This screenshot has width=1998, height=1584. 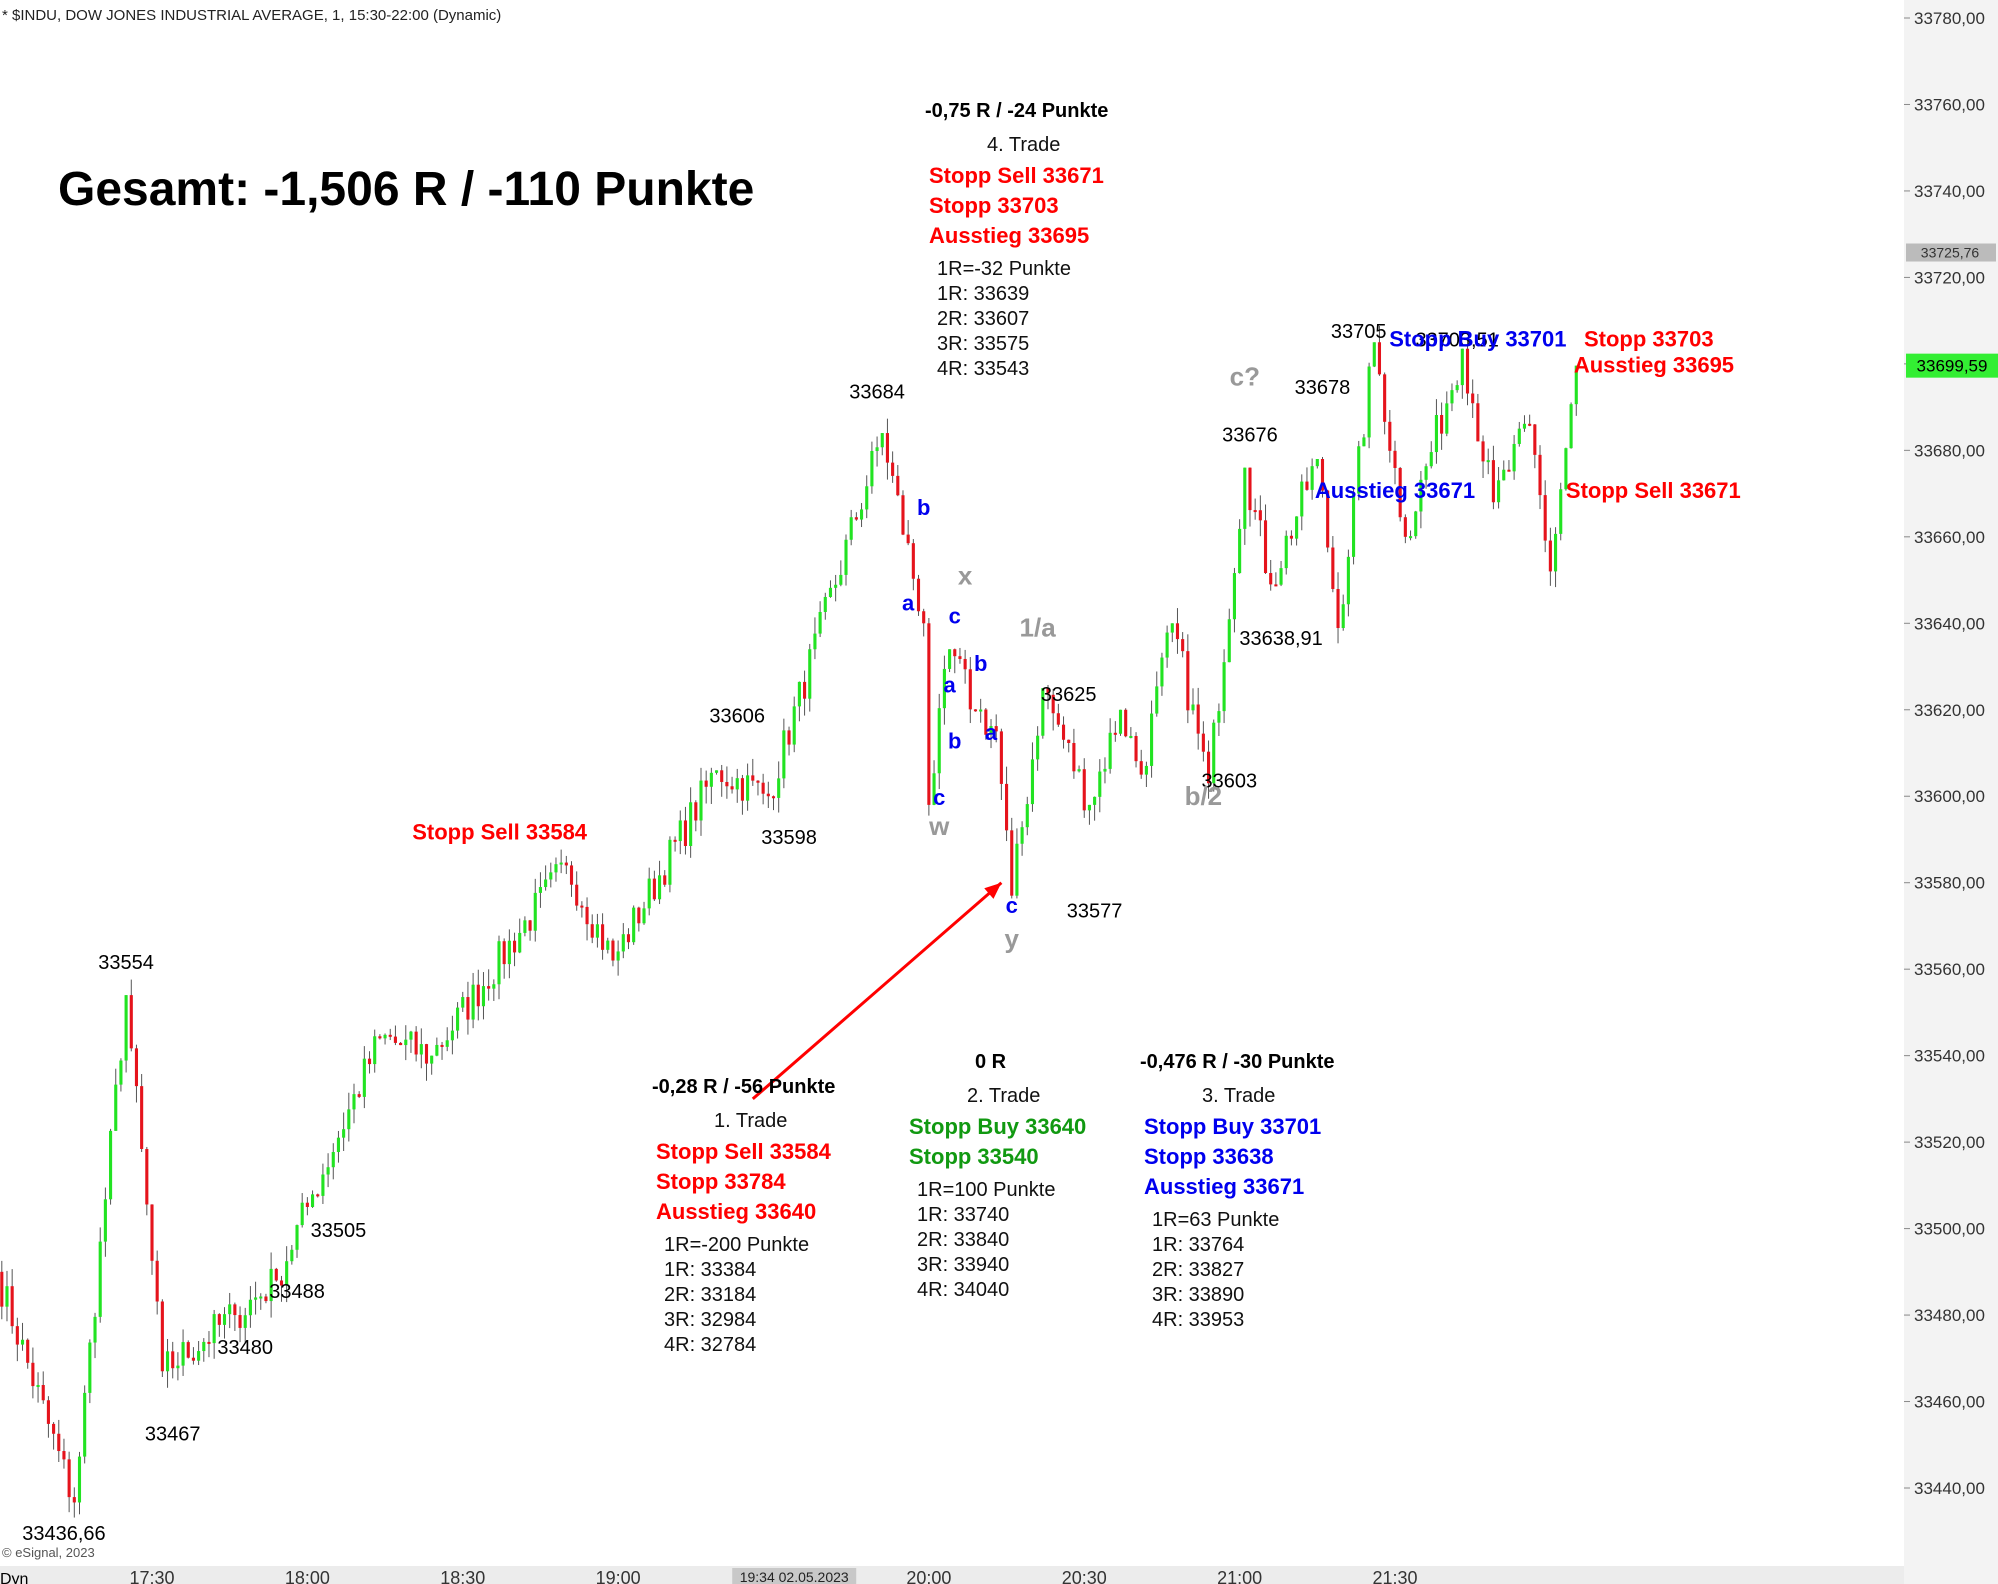 What do you see at coordinates (965, 575) in the screenshot?
I see `wave-label: x` at bounding box center [965, 575].